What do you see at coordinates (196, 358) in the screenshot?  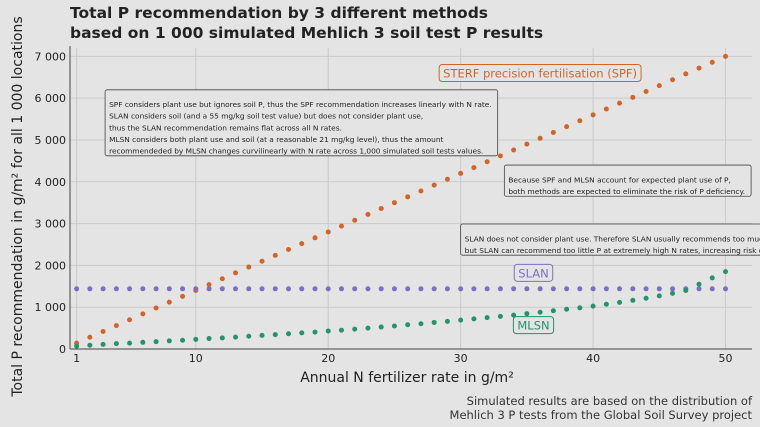 I see `x-tick-label: 10` at bounding box center [196, 358].